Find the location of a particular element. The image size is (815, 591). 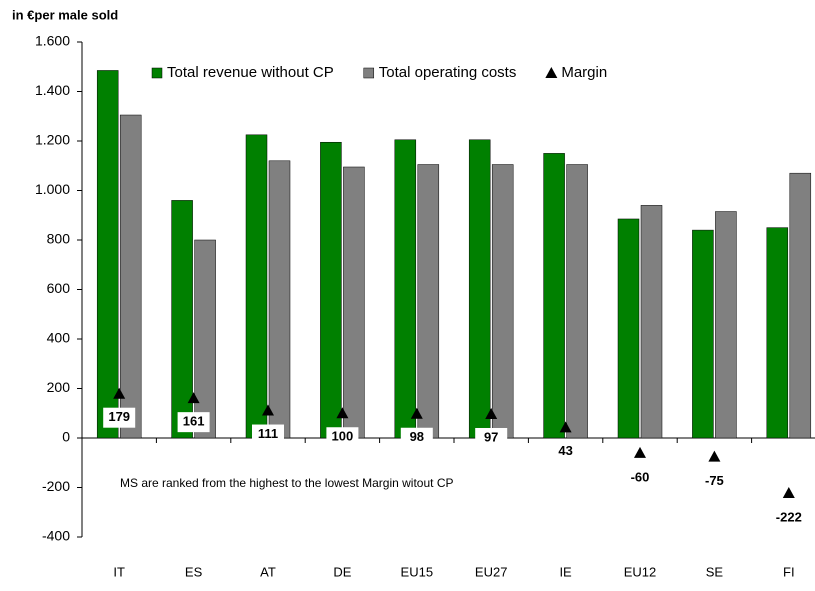

value-label: 100 is located at coordinates (343, 436).